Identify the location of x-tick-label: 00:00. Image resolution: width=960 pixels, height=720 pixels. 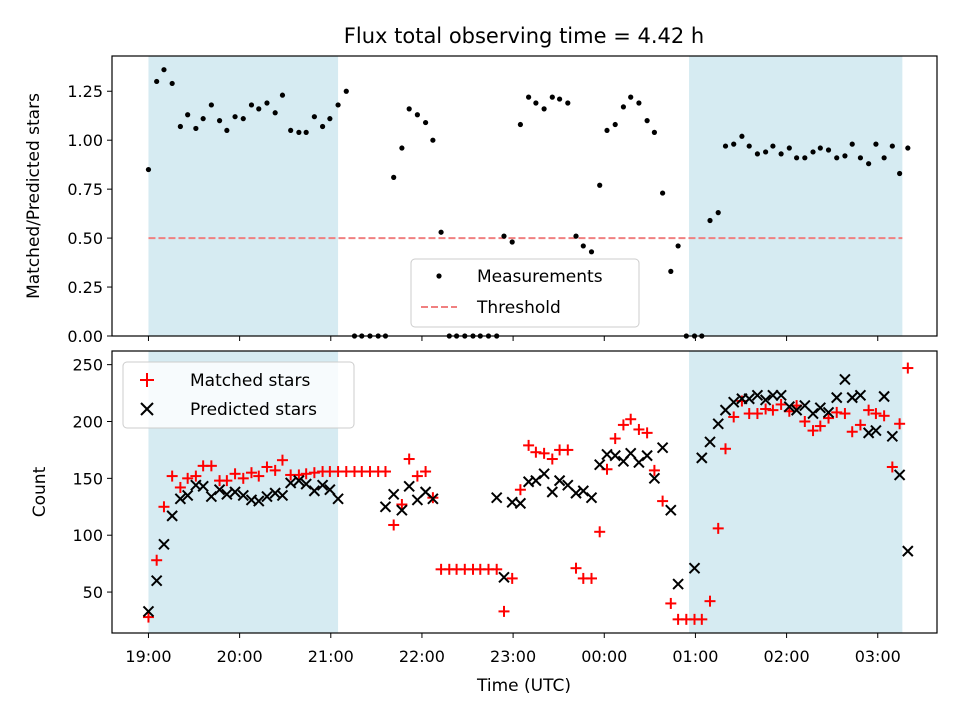
(604, 656).